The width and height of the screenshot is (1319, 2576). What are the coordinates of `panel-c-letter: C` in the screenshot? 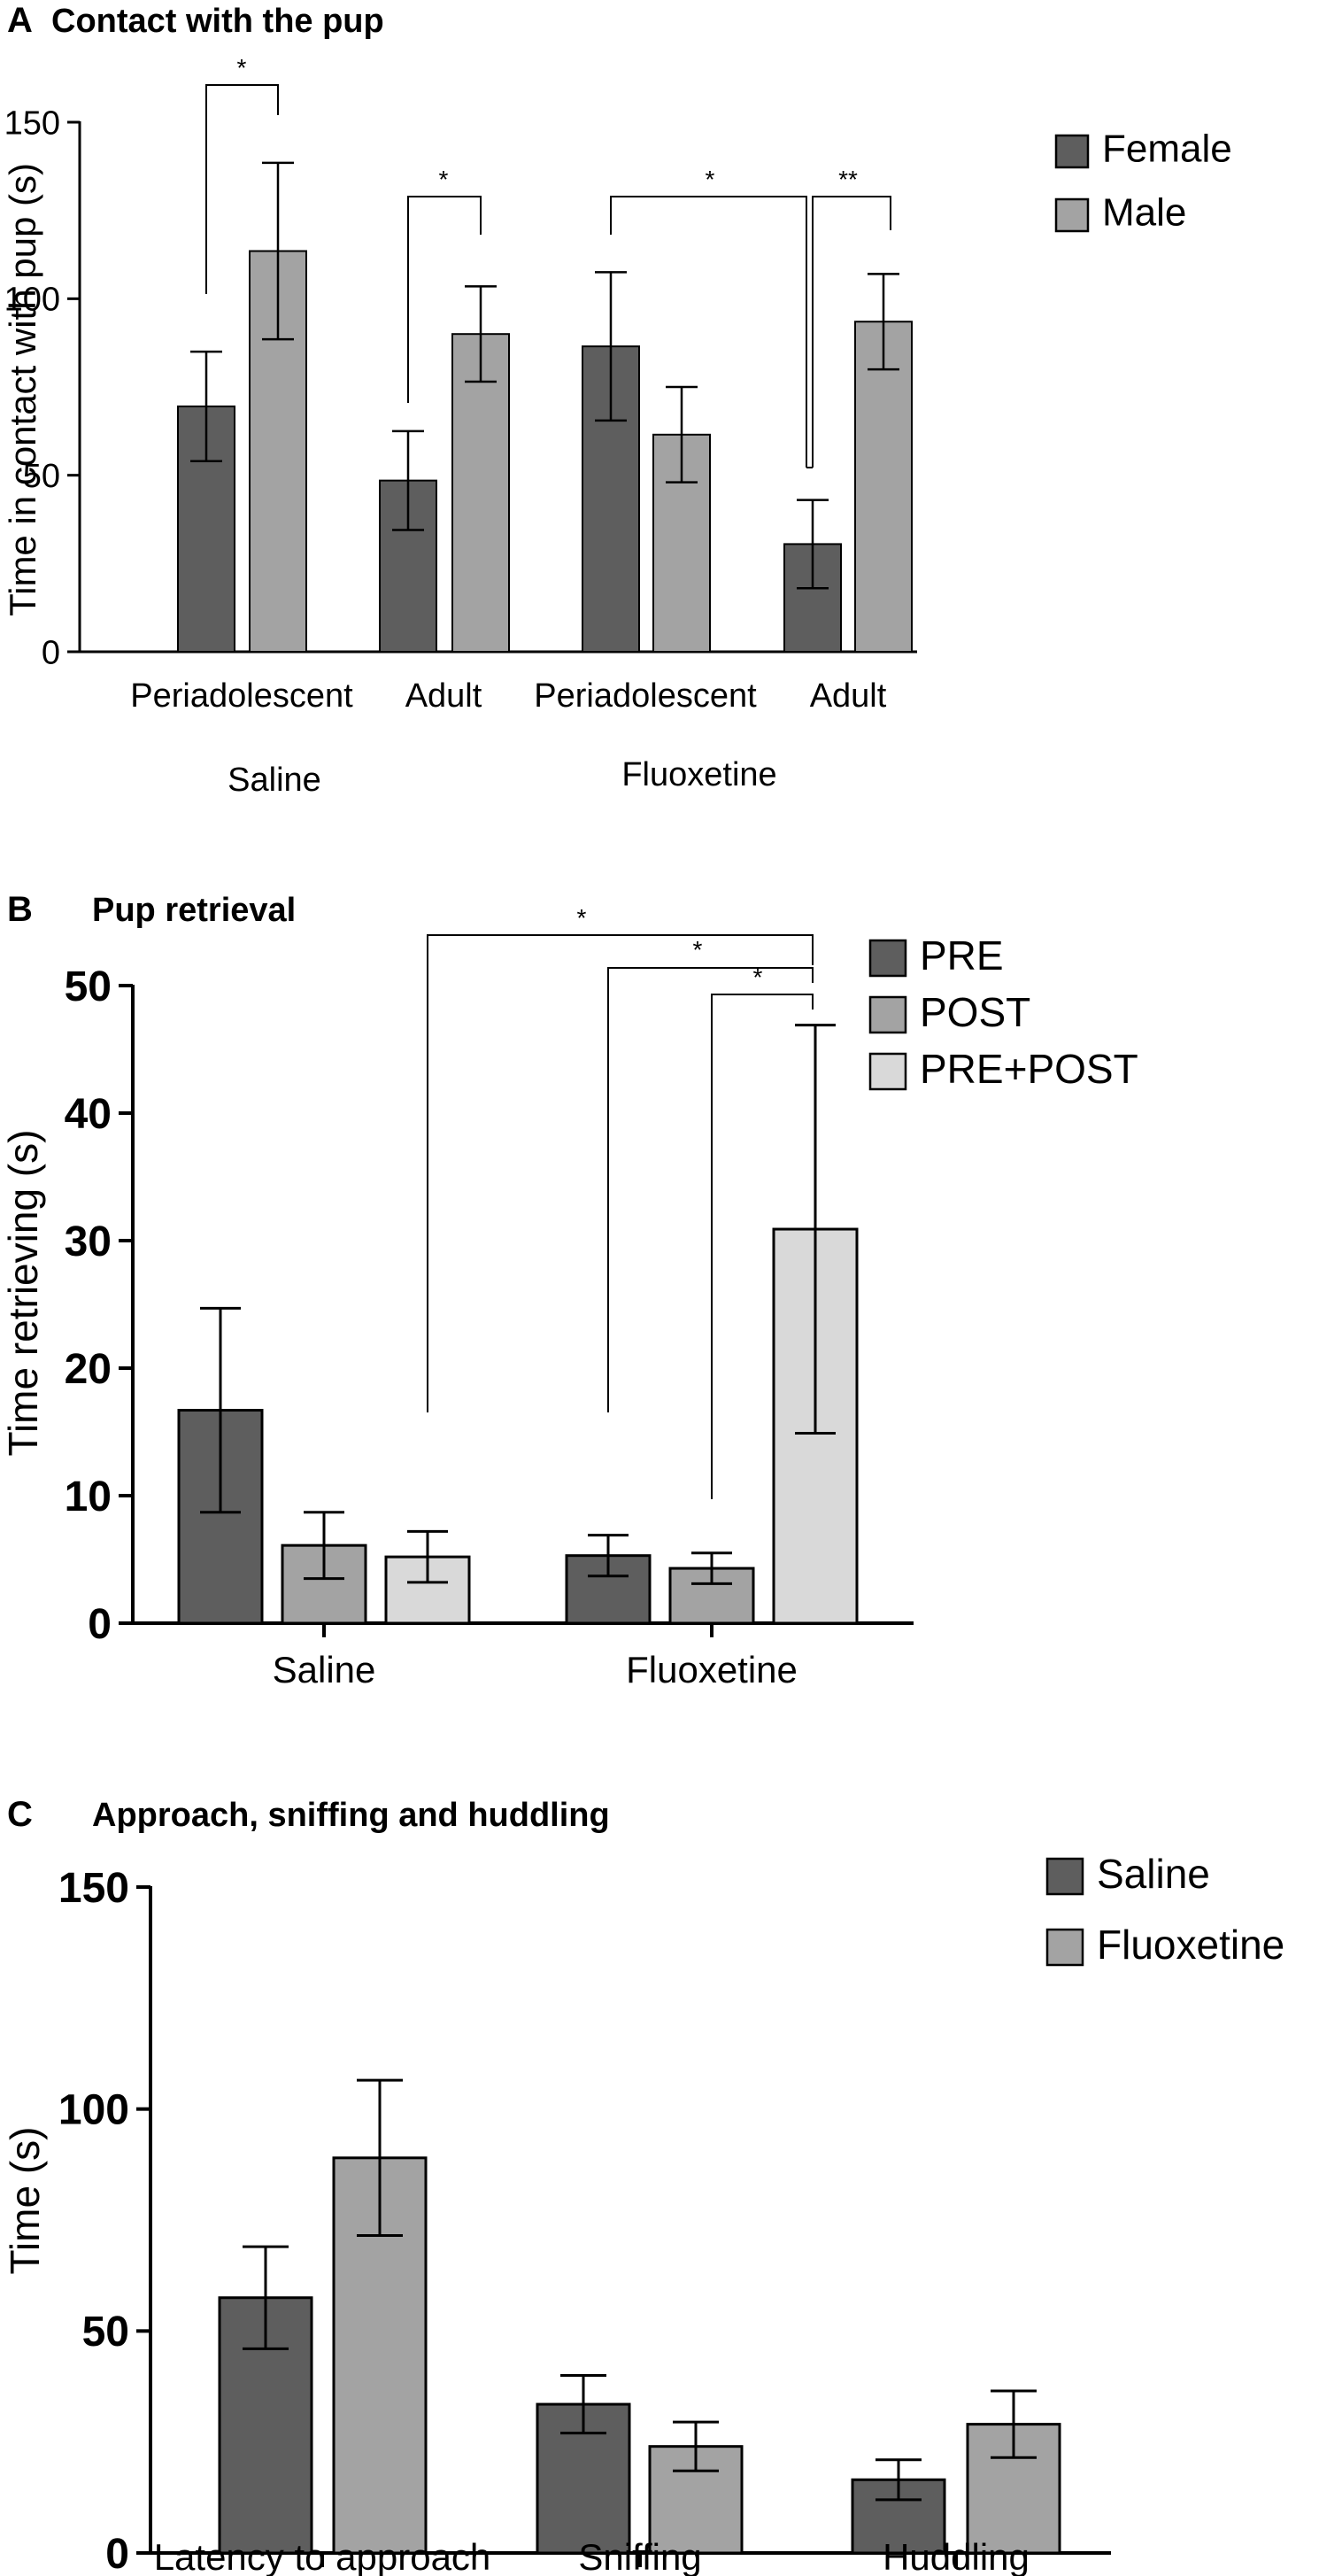 It's located at (20, 1814).